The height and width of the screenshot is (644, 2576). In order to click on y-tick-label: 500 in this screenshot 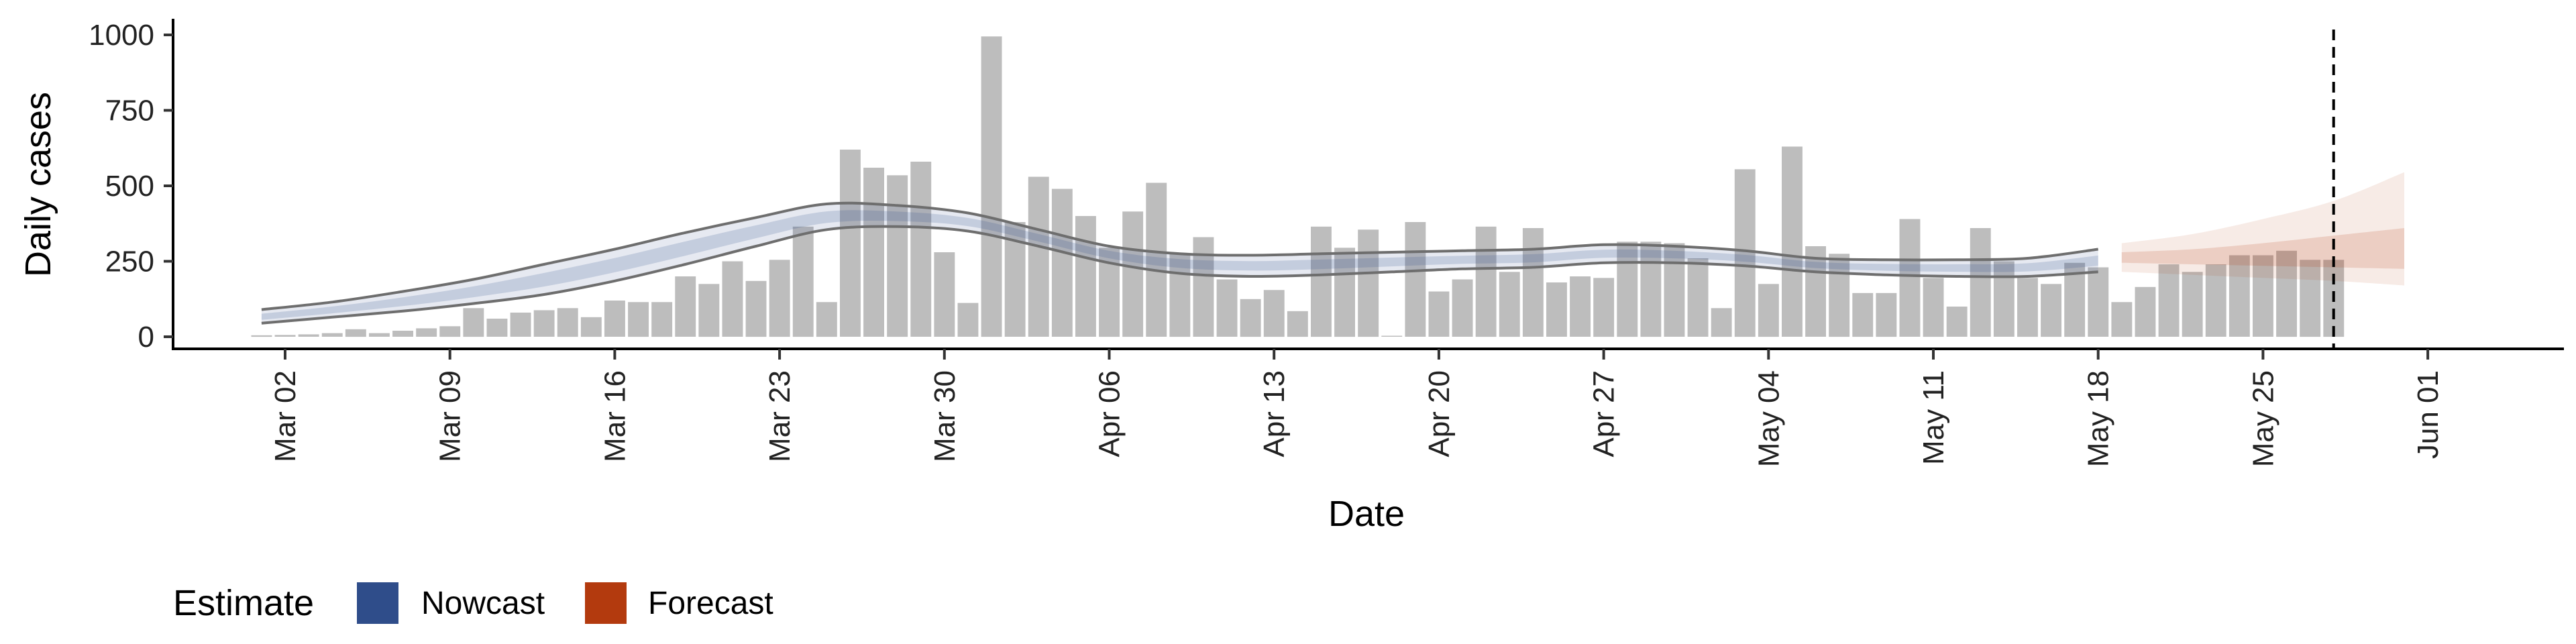, I will do `click(129, 186)`.